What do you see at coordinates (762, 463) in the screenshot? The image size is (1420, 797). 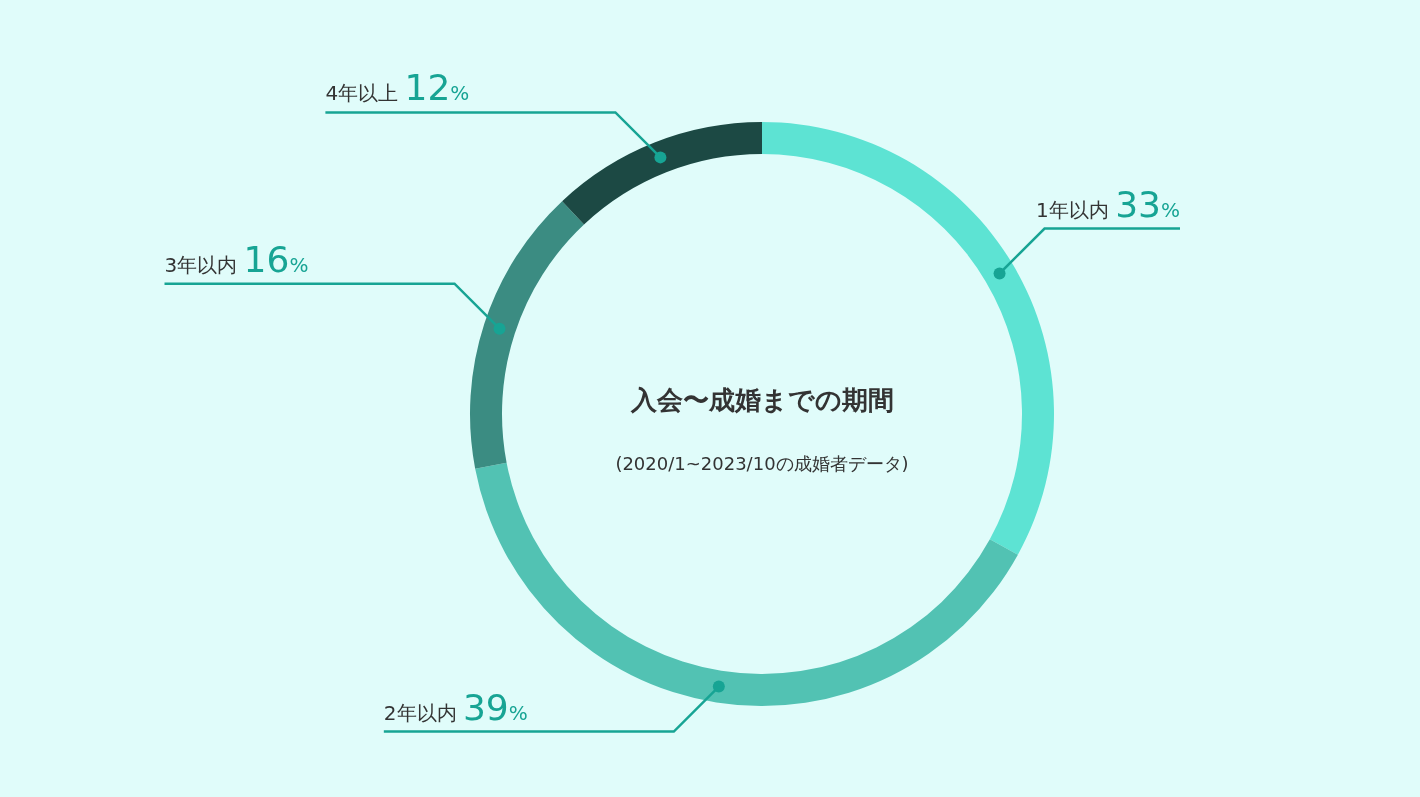 I see `text: (2020/1~2023/10の成婚者データ)` at bounding box center [762, 463].